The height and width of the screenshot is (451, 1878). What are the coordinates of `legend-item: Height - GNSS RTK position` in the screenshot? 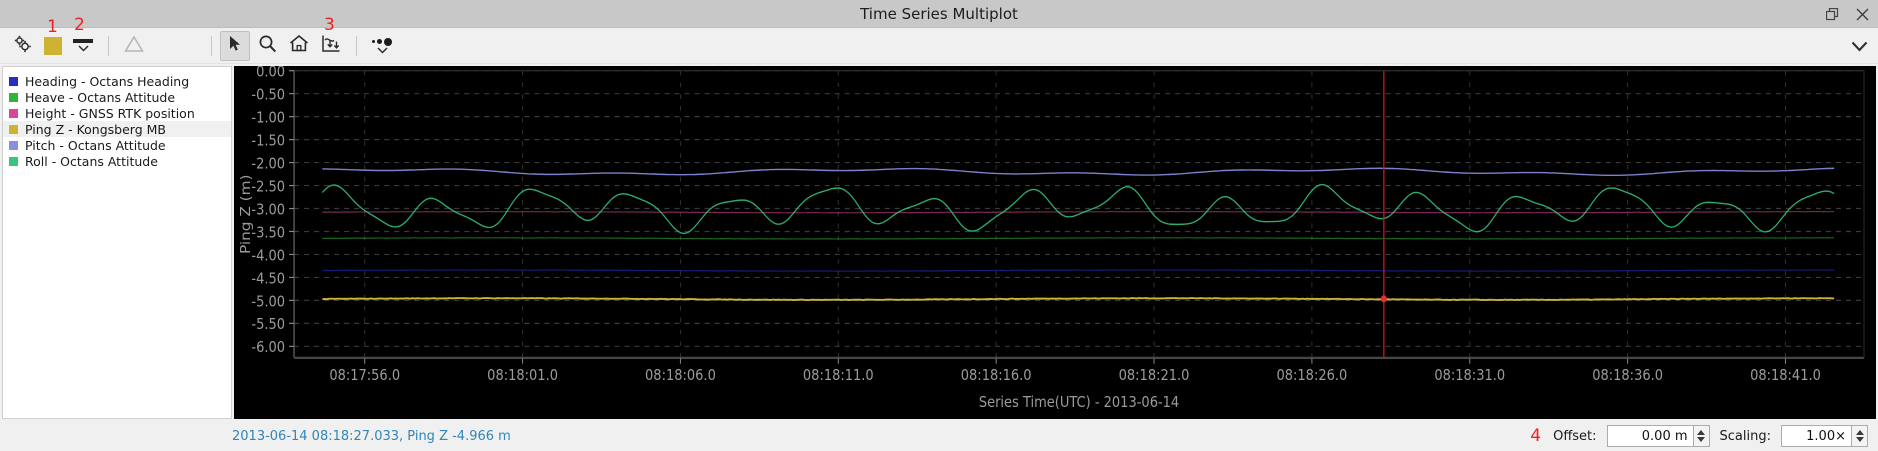 It's located at (117, 113).